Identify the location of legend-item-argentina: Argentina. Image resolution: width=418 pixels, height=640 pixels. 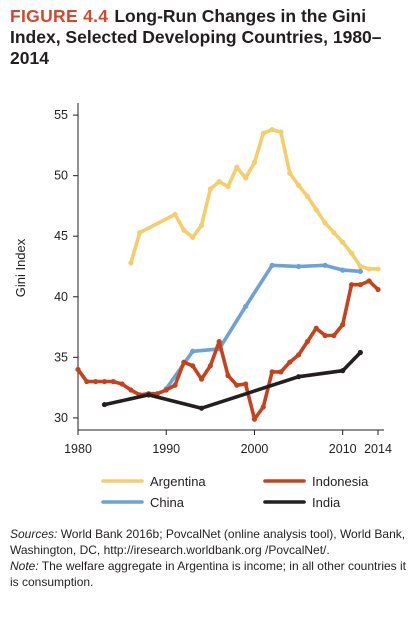
(153, 481).